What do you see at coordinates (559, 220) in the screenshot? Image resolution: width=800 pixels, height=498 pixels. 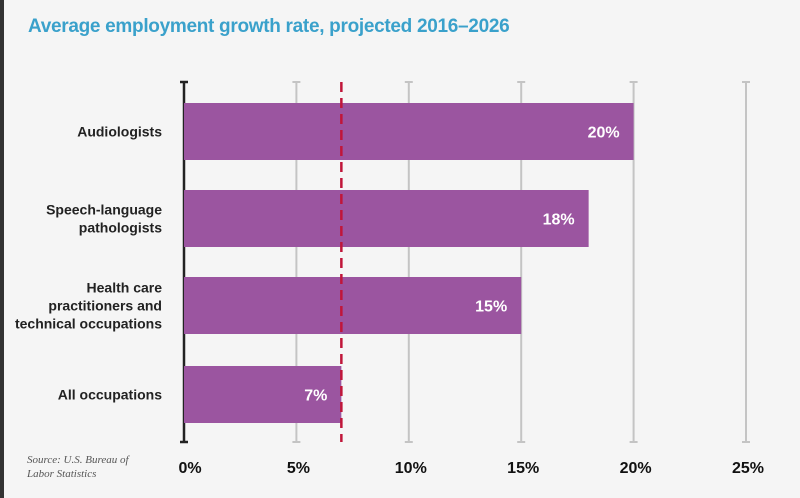 I see `data-label: 18%` at bounding box center [559, 220].